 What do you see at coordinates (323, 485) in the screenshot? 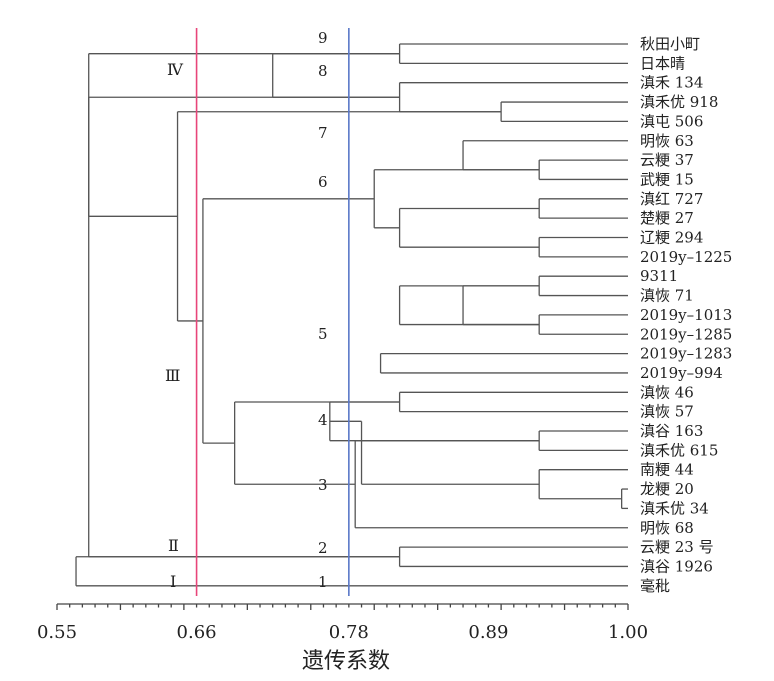
I see `cluster-number-3: 3` at bounding box center [323, 485].